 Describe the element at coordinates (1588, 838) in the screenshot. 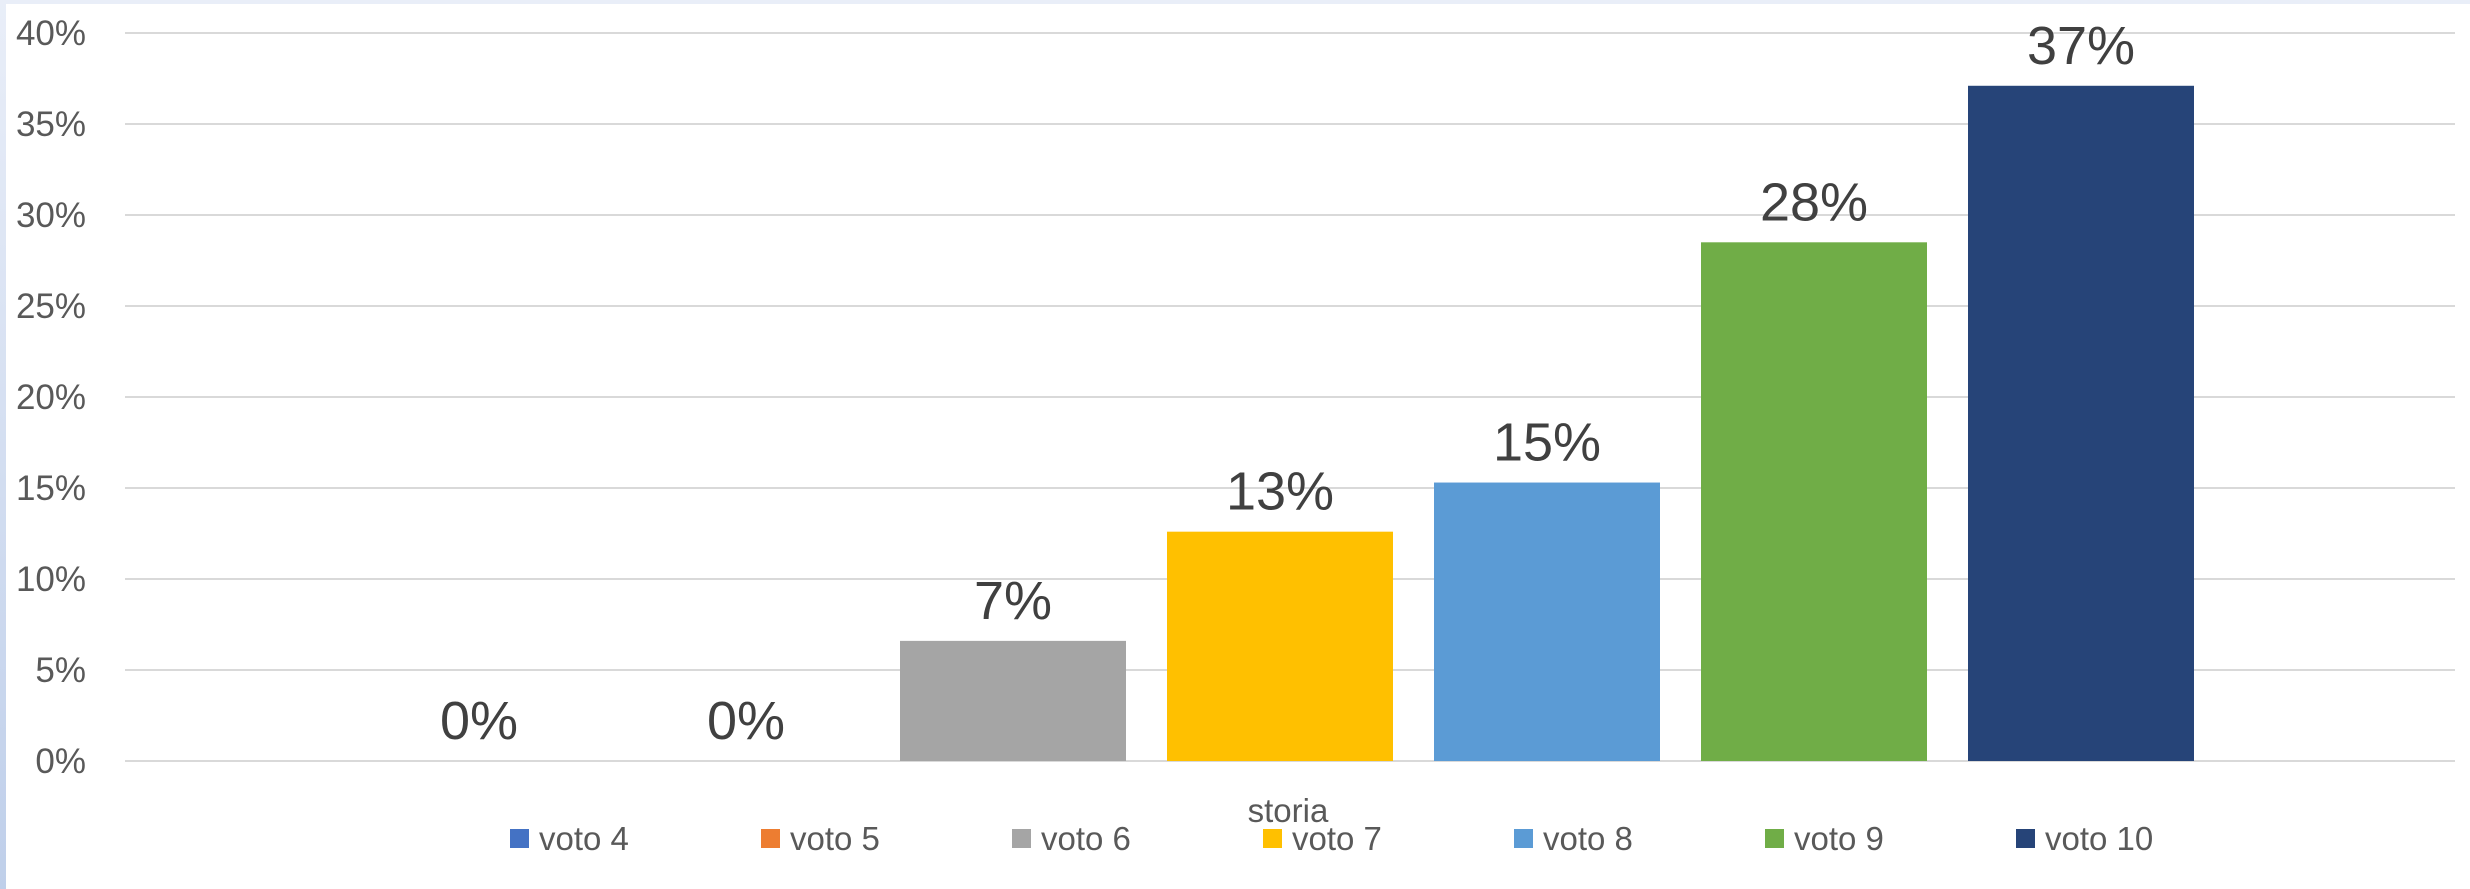

I see `legend-label: voto 8` at that location.